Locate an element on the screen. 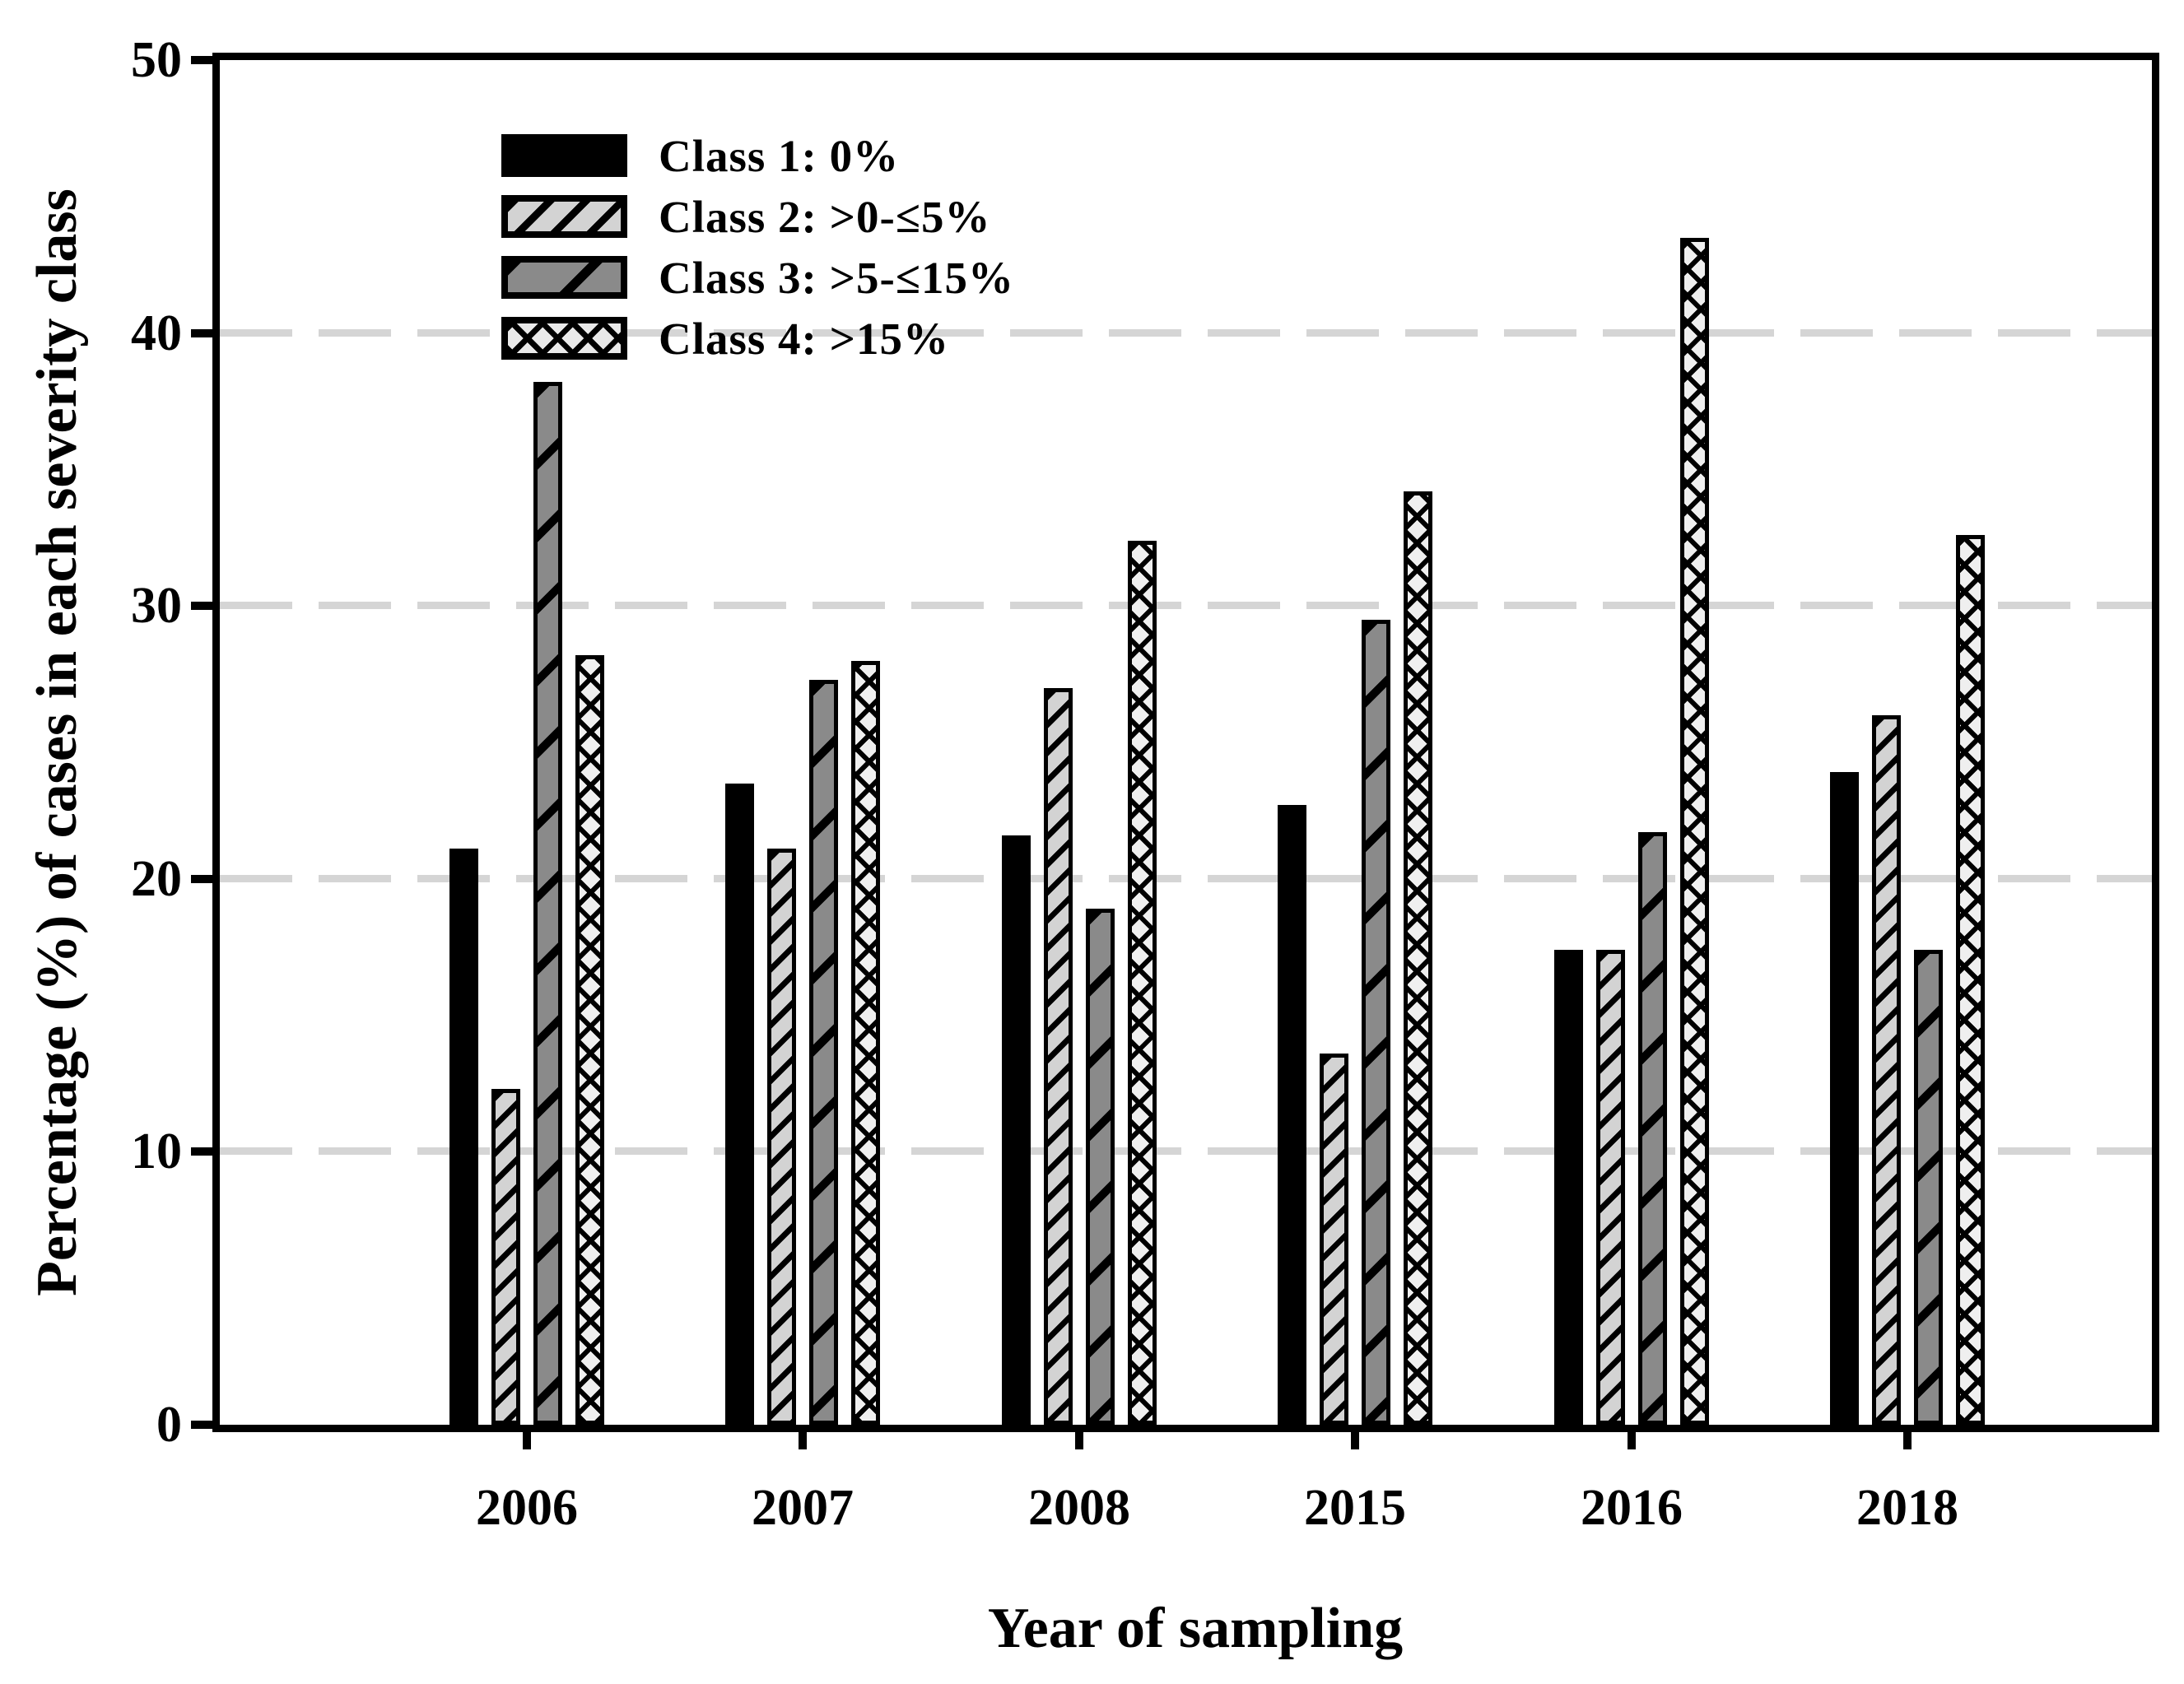 This screenshot has width=2184, height=1684. x-tick-2007 is located at coordinates (803, 1437).